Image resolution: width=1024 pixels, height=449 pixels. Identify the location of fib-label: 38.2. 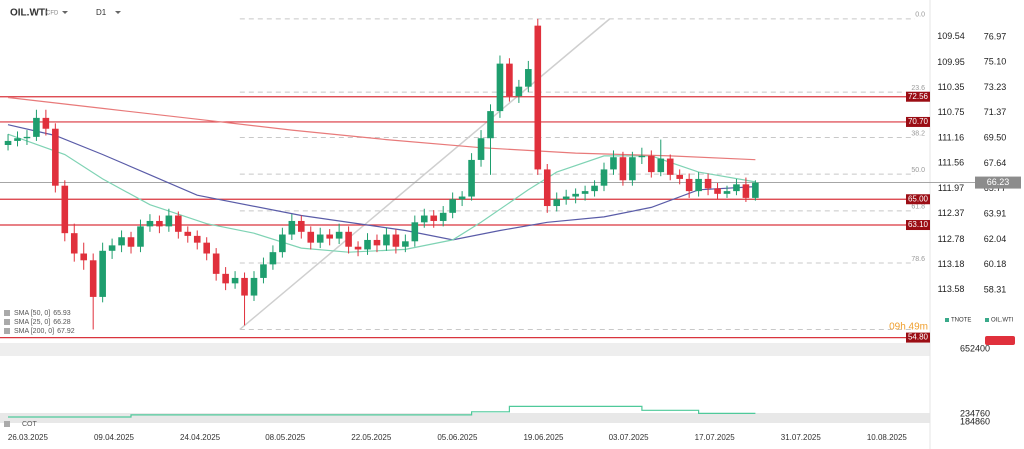
(918, 133).